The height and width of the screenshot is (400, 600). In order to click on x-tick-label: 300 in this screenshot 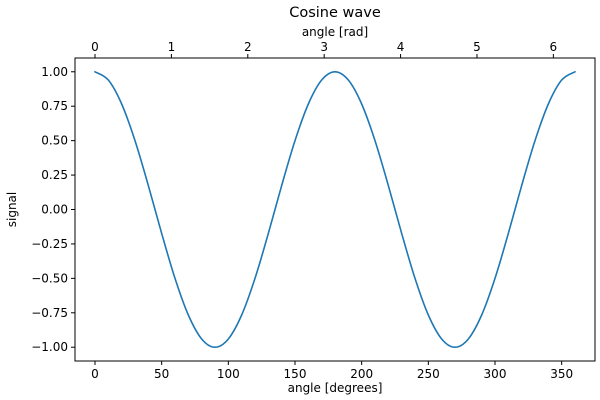, I will do `click(495, 374)`.